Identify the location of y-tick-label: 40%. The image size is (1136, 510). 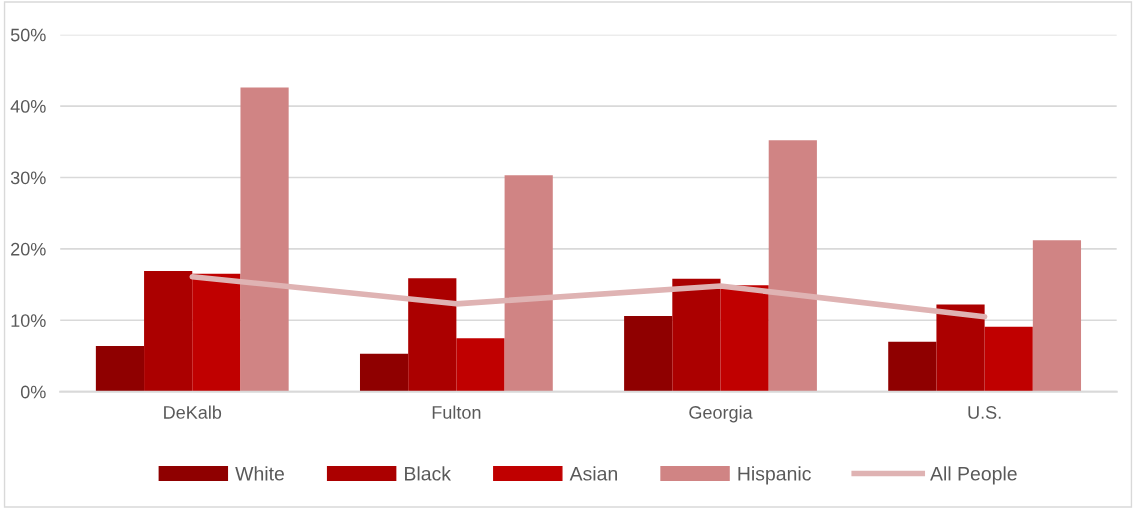
(28, 106).